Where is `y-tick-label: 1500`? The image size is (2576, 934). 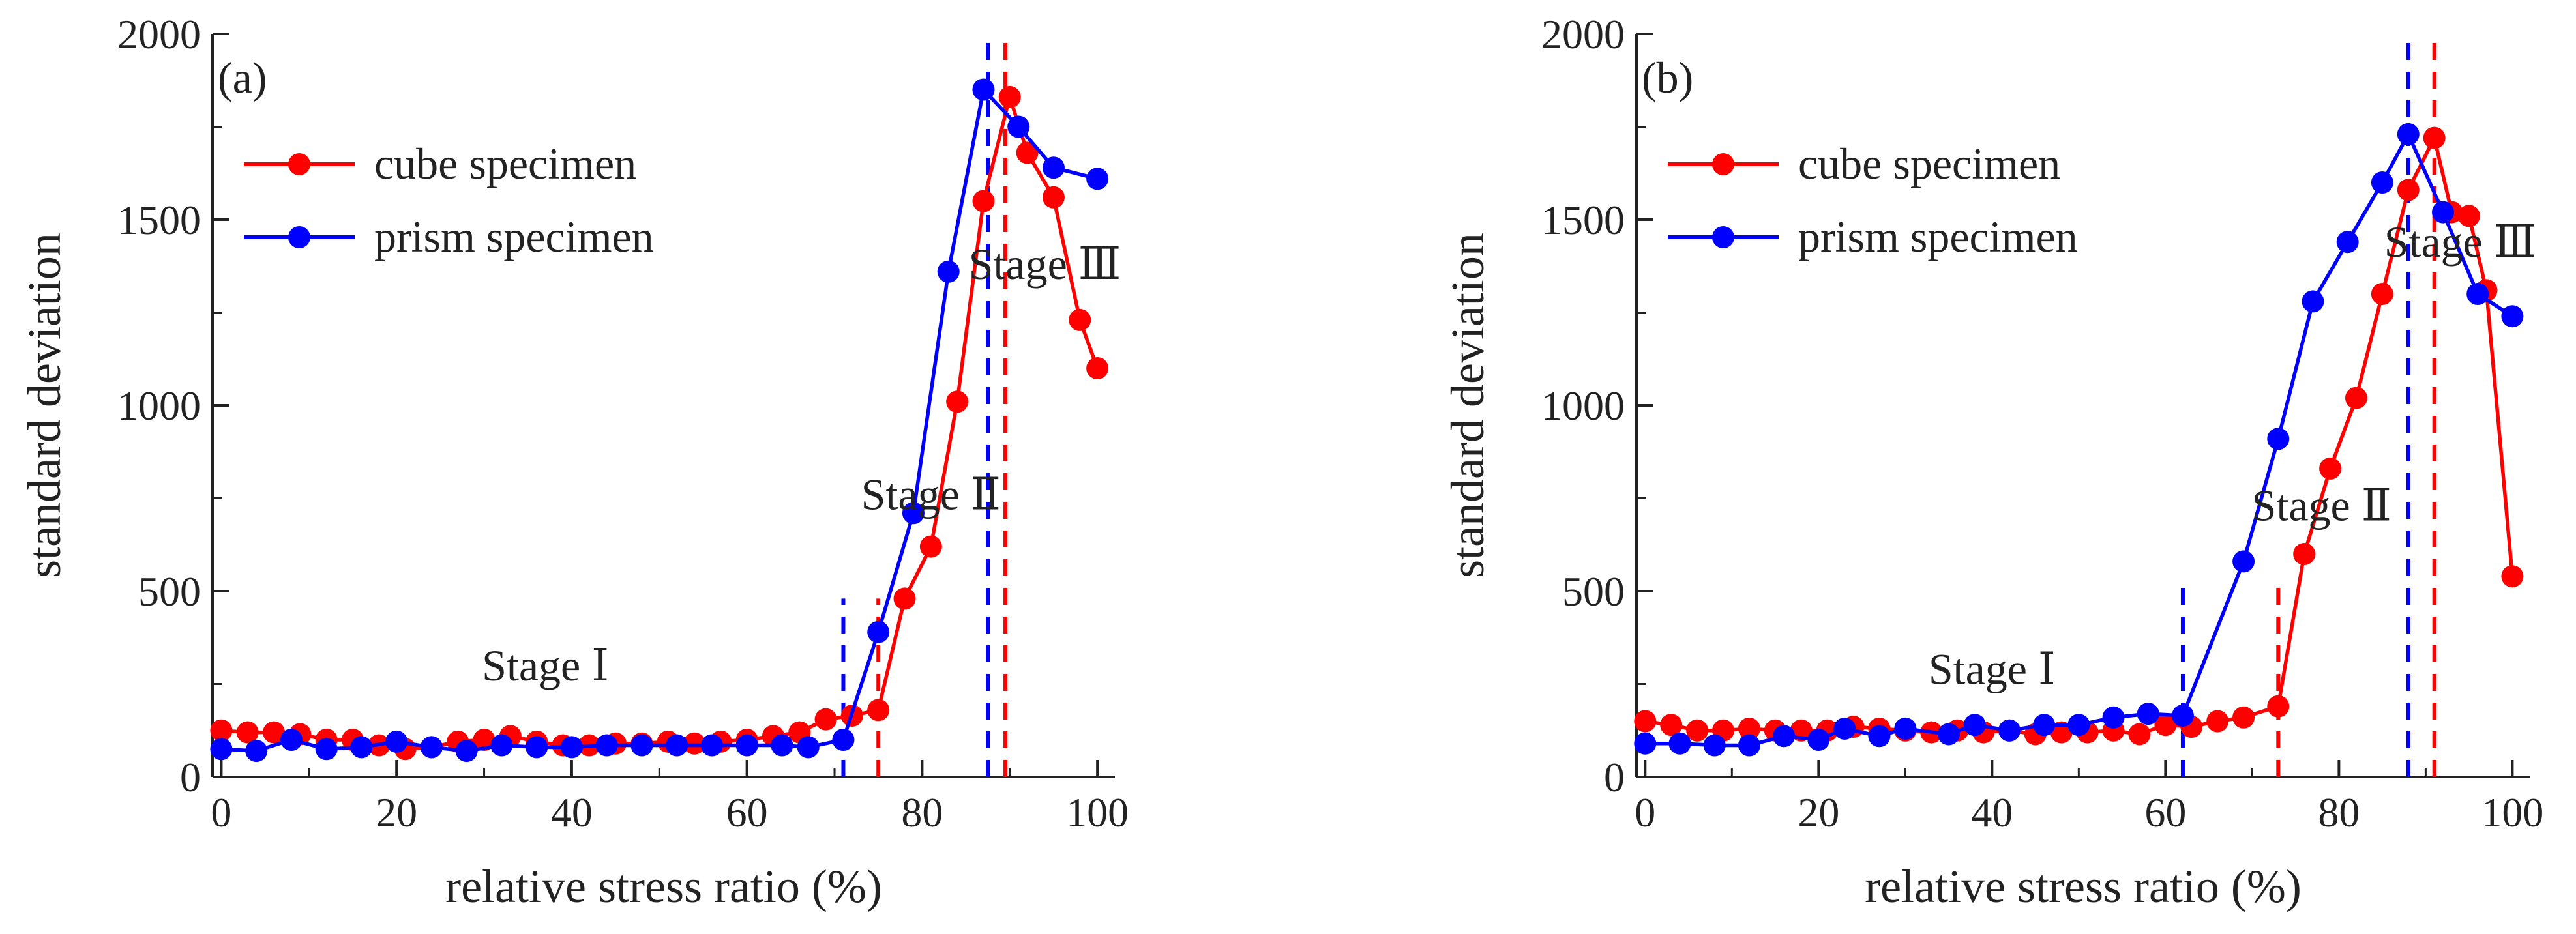 y-tick-label: 1500 is located at coordinates (1583, 220).